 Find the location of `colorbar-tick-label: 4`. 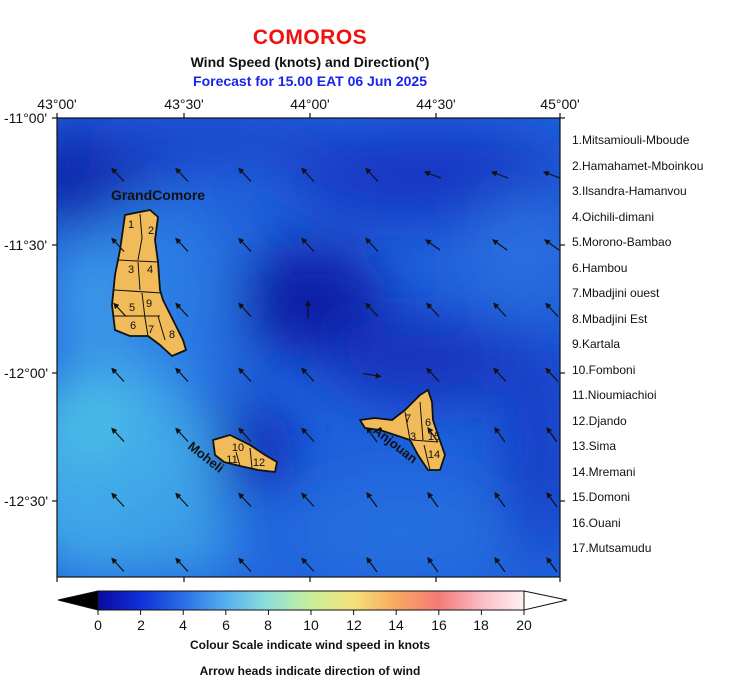

colorbar-tick-label: 4 is located at coordinates (183, 625).